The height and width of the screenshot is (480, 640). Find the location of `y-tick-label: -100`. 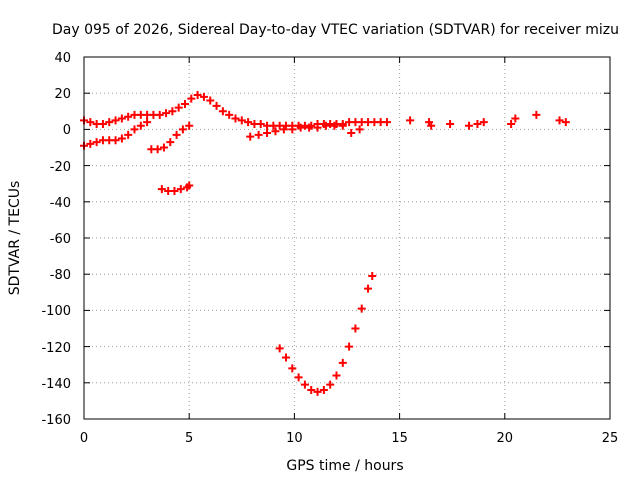

y-tick-label: -100 is located at coordinates (56, 311).